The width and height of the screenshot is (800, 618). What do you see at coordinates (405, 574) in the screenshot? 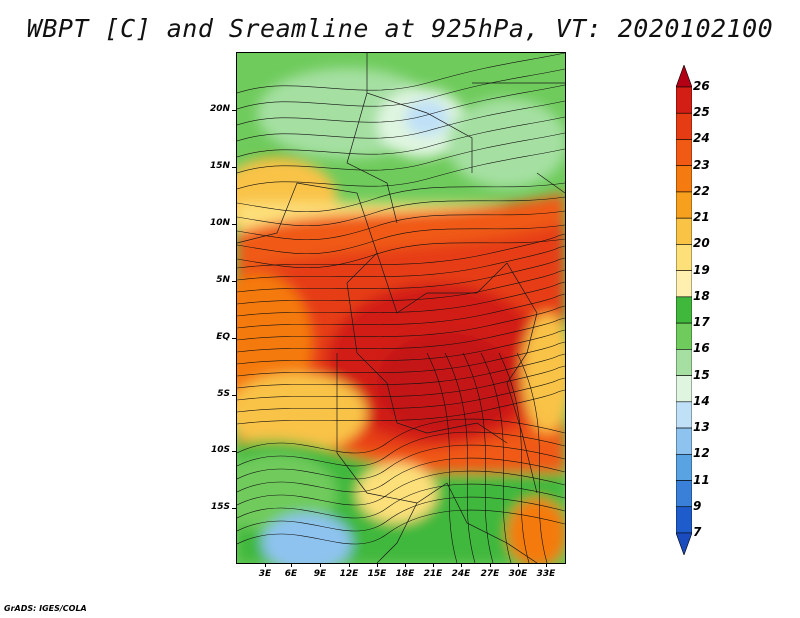
I see `x-tick-label: 18E` at bounding box center [405, 574].